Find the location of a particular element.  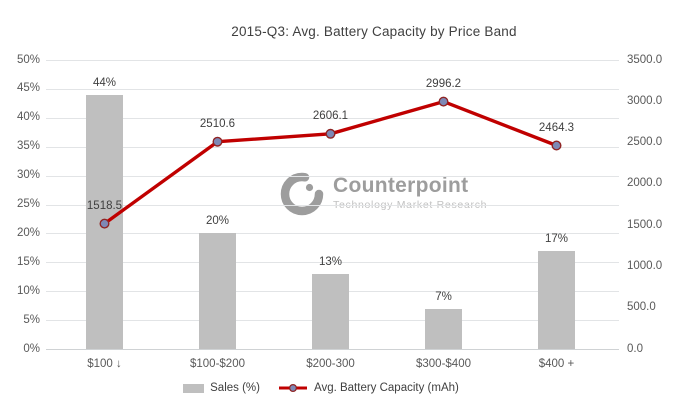

bar-$300-$400 is located at coordinates (443, 328).